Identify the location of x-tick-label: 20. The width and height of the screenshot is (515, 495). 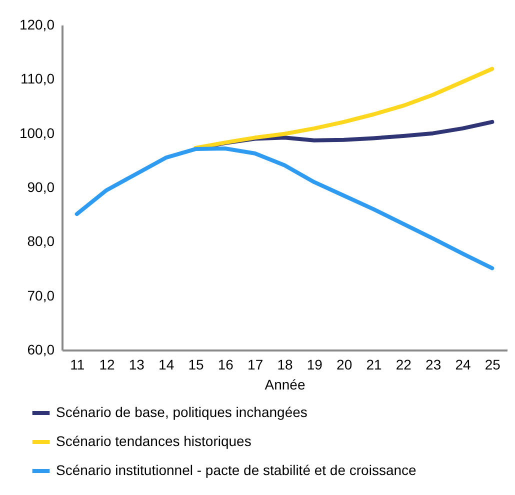
(344, 364).